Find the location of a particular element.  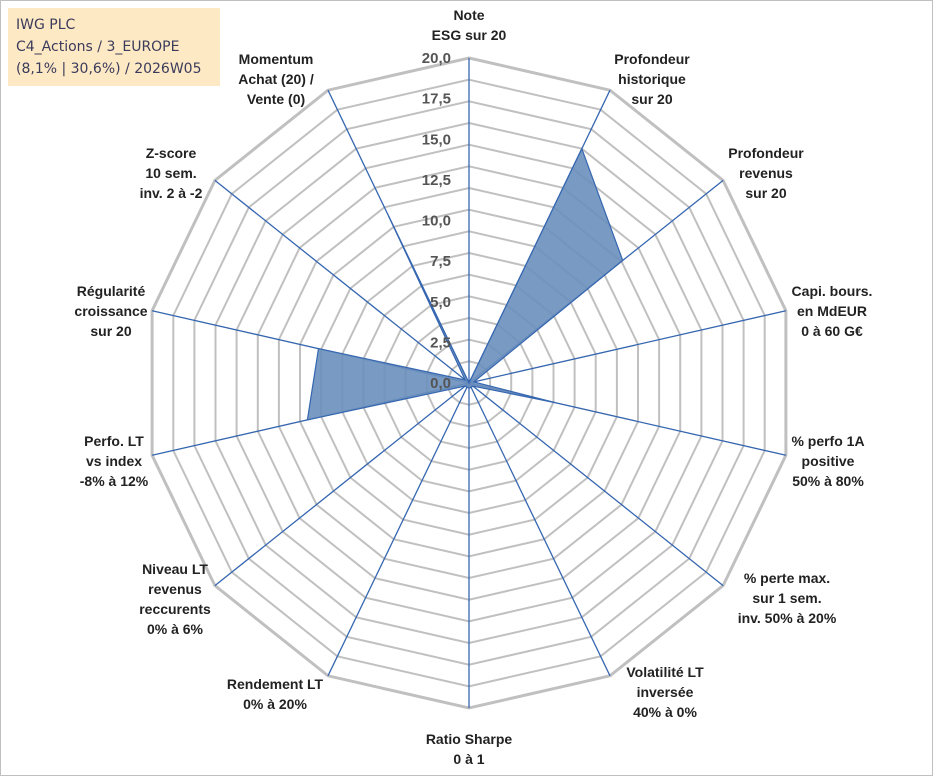

axis-label: Momentum Achat (20) / Vente (0) is located at coordinates (276, 79).